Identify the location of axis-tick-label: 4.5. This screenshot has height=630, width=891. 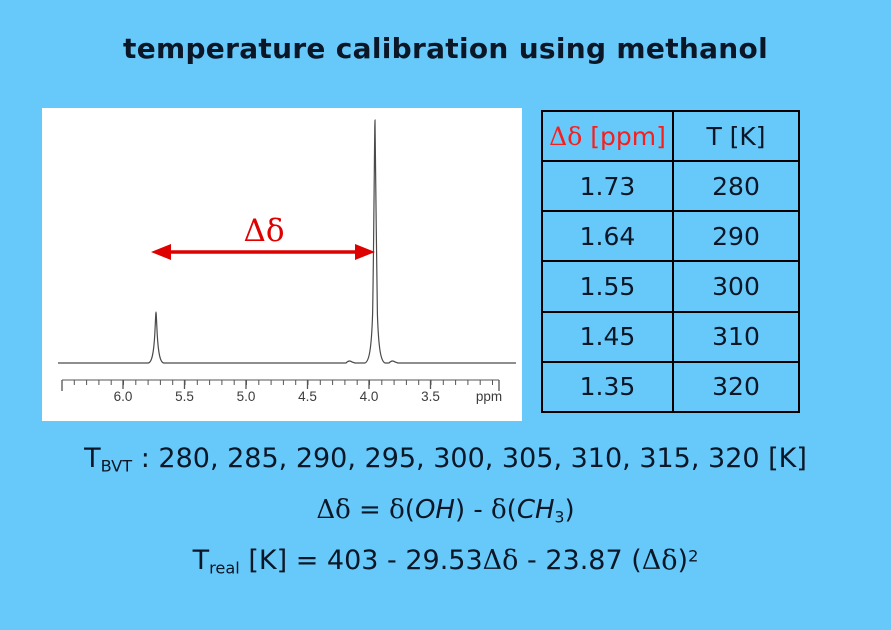
(307, 396).